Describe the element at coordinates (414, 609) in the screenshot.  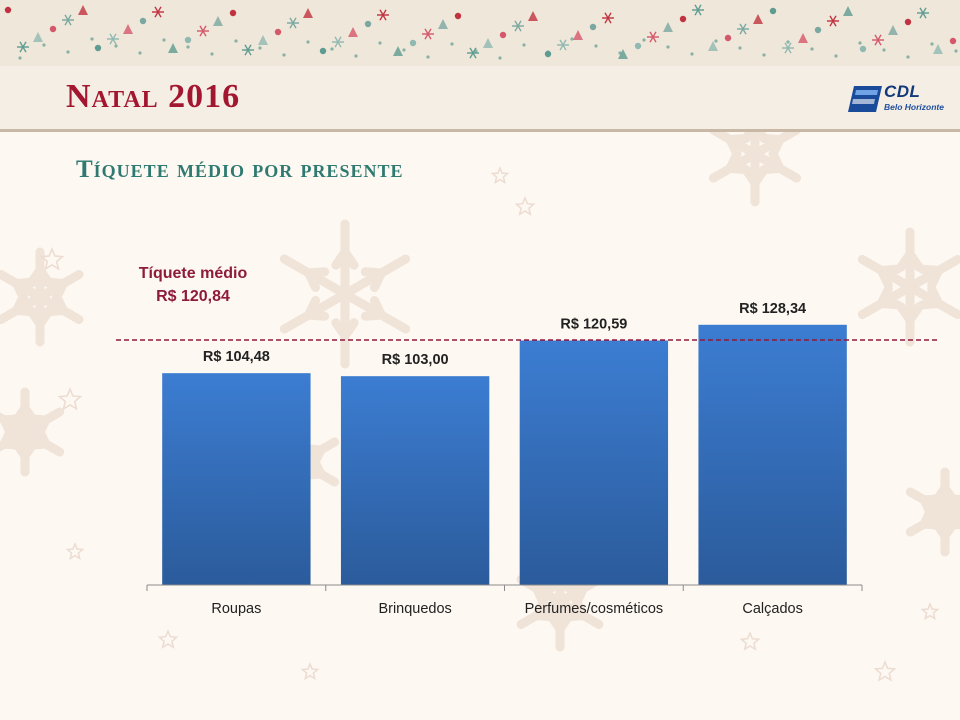
I see `category-label-2: Brinquedos` at that location.